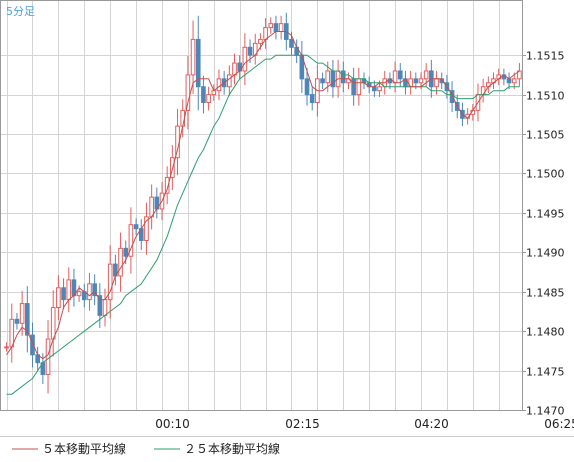  I want to click on legend-label-ma5: ５本移動平均線, so click(84, 448).